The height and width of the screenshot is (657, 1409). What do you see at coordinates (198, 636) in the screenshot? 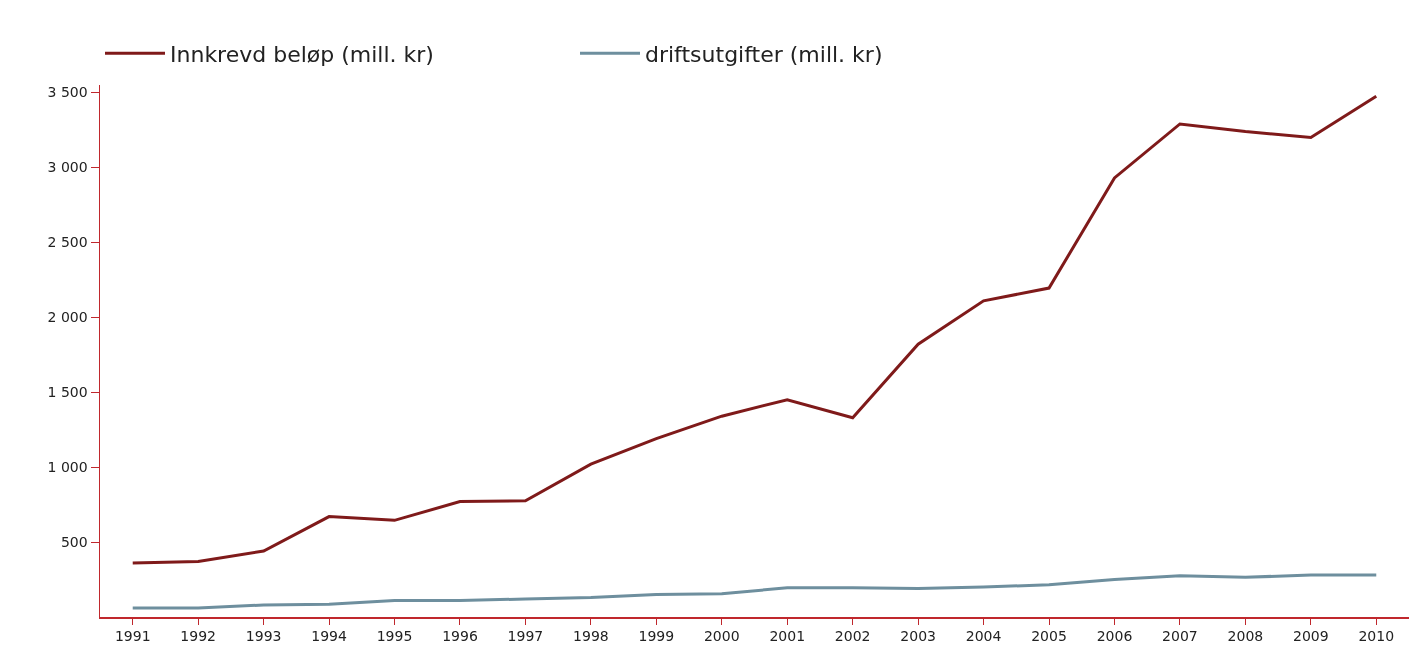
I see `x-tick-label: 1992` at bounding box center [198, 636].